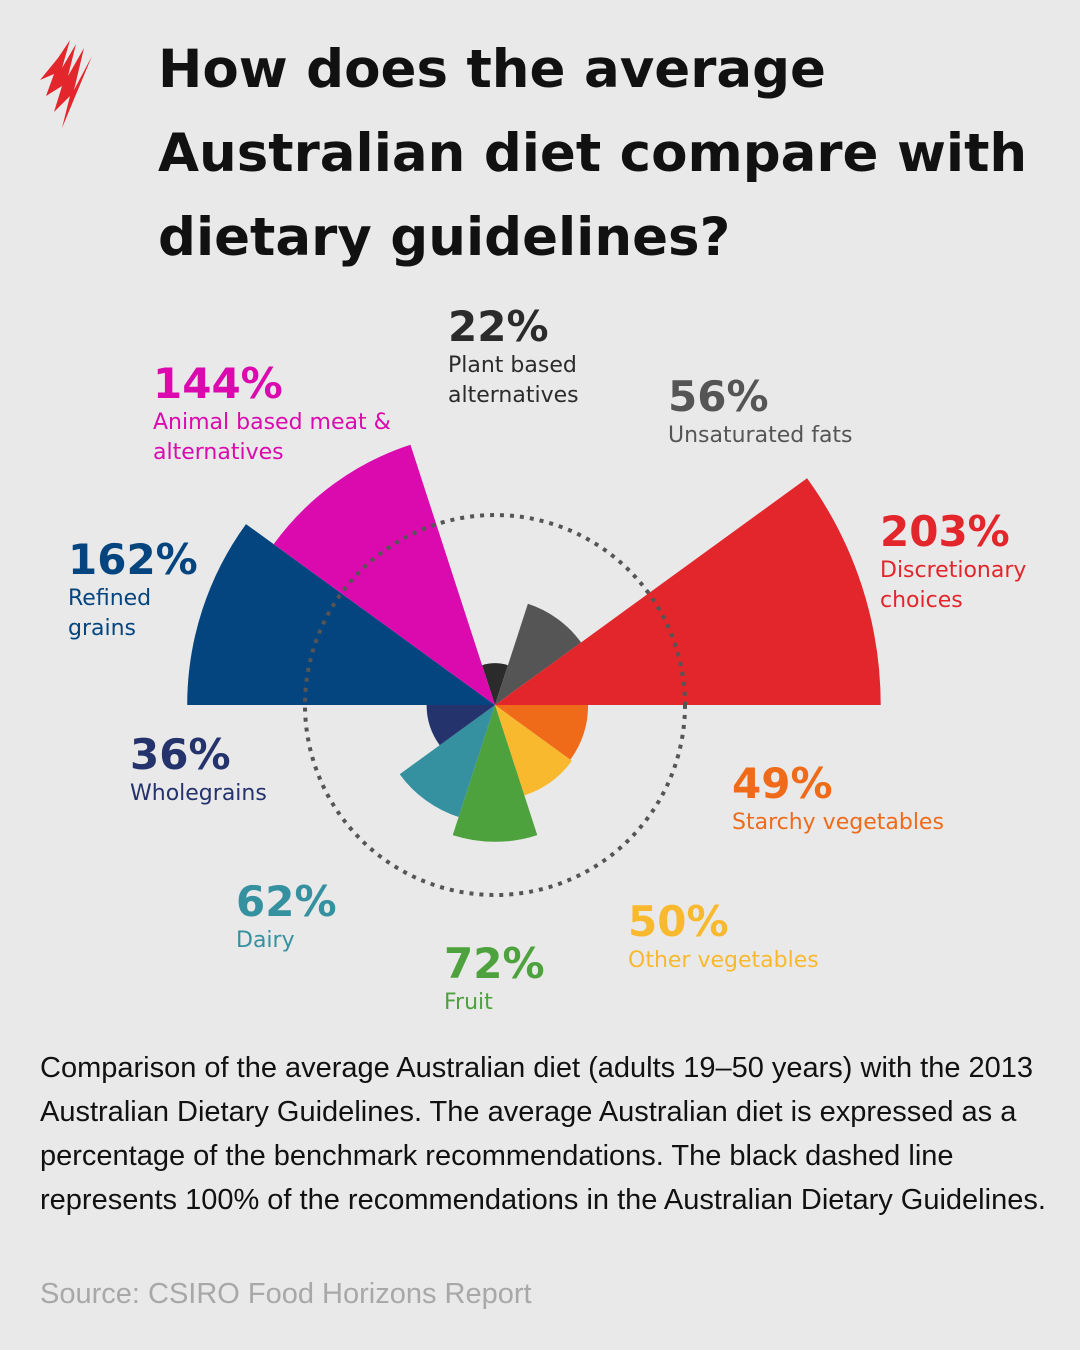 The image size is (1080, 1350). I want to click on category-label: 36% Wholegrains, so click(220, 770).